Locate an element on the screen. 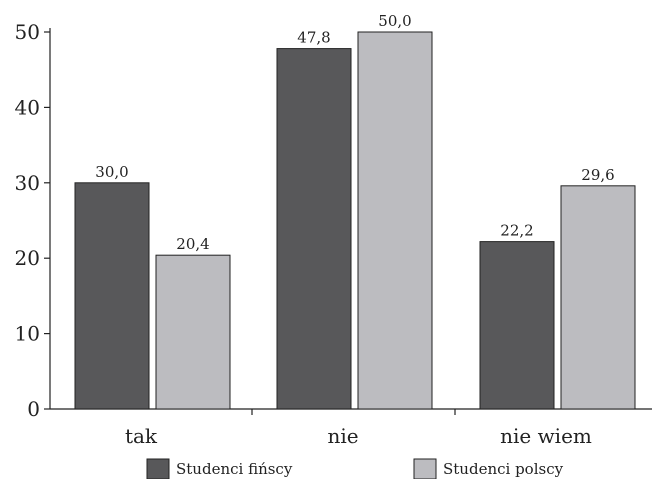 The image size is (652, 484). y-tick-label: 50 is located at coordinates (27, 32).